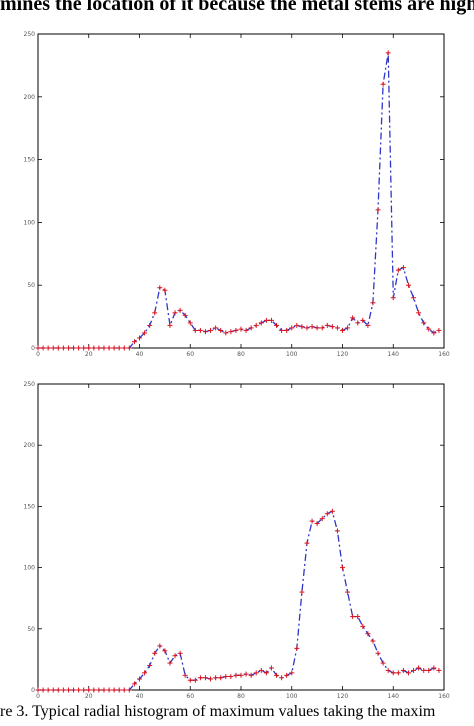 This screenshot has height=726, width=474. What do you see at coordinates (30, 34) in the screenshot?
I see `y-tick-label: 250` at bounding box center [30, 34].